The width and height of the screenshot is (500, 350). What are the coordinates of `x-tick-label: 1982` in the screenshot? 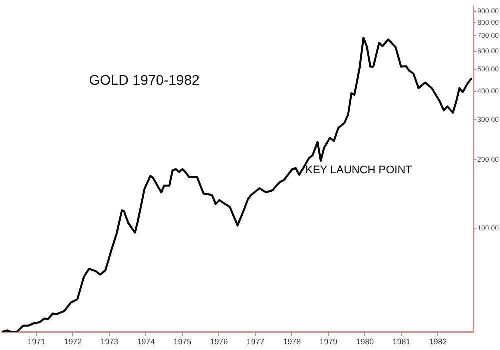 It's located at (438, 341).